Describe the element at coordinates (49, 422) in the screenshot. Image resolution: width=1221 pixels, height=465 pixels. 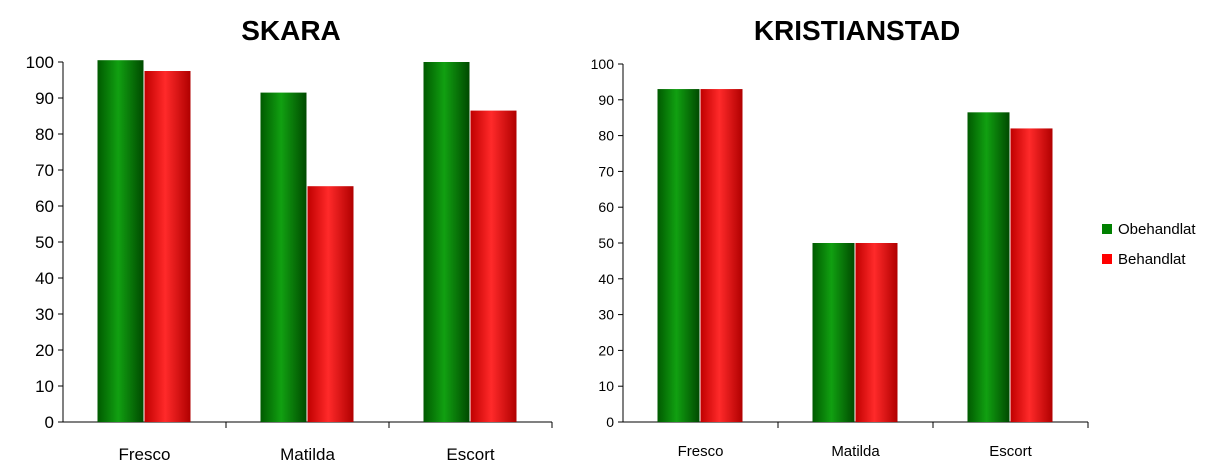
I see `y-tick-label-skara: 0` at that location.